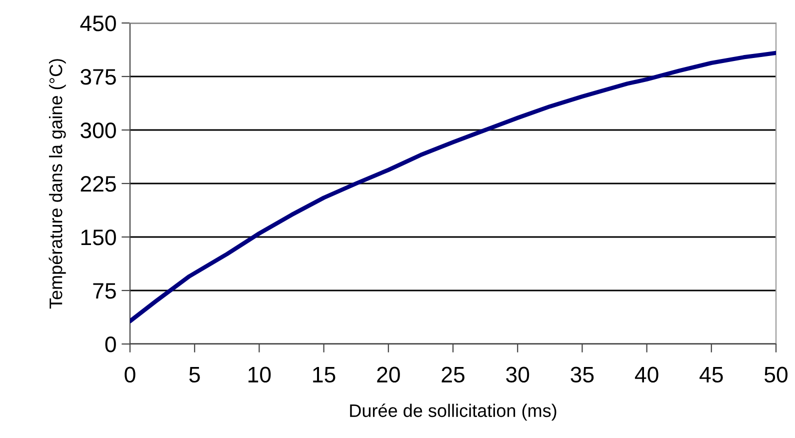  What do you see at coordinates (110, 344) in the screenshot?
I see `y-tick-label: 0` at bounding box center [110, 344].